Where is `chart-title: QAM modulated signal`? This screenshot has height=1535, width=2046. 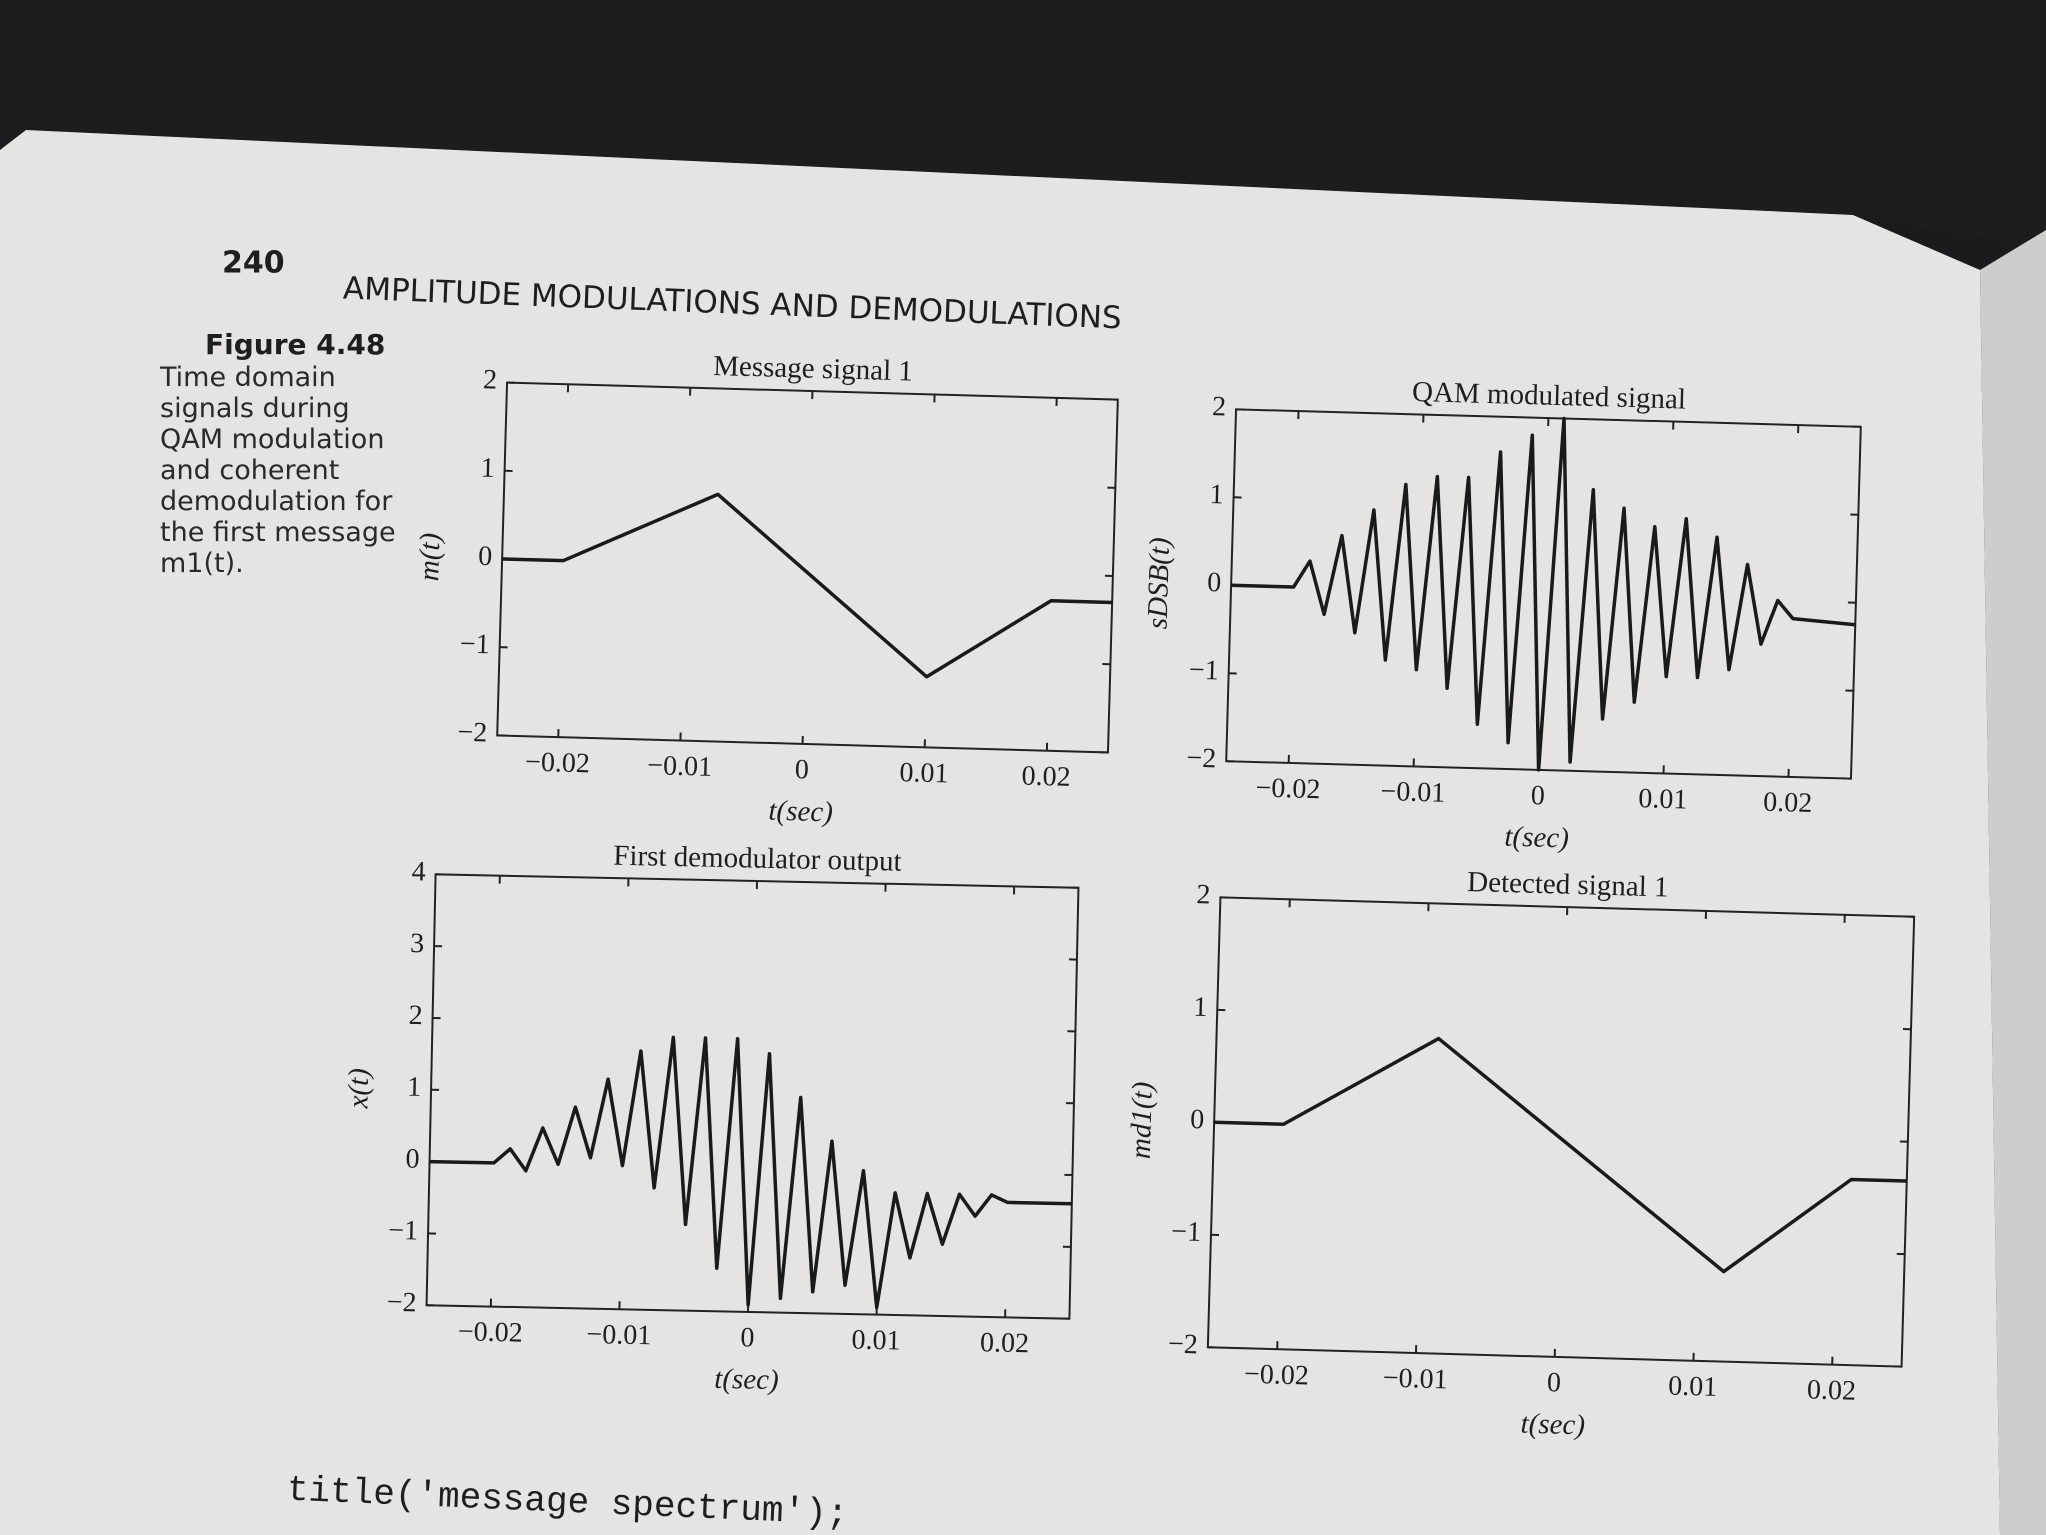
chart-title: QAM modulated signal is located at coordinates (1549, 396).